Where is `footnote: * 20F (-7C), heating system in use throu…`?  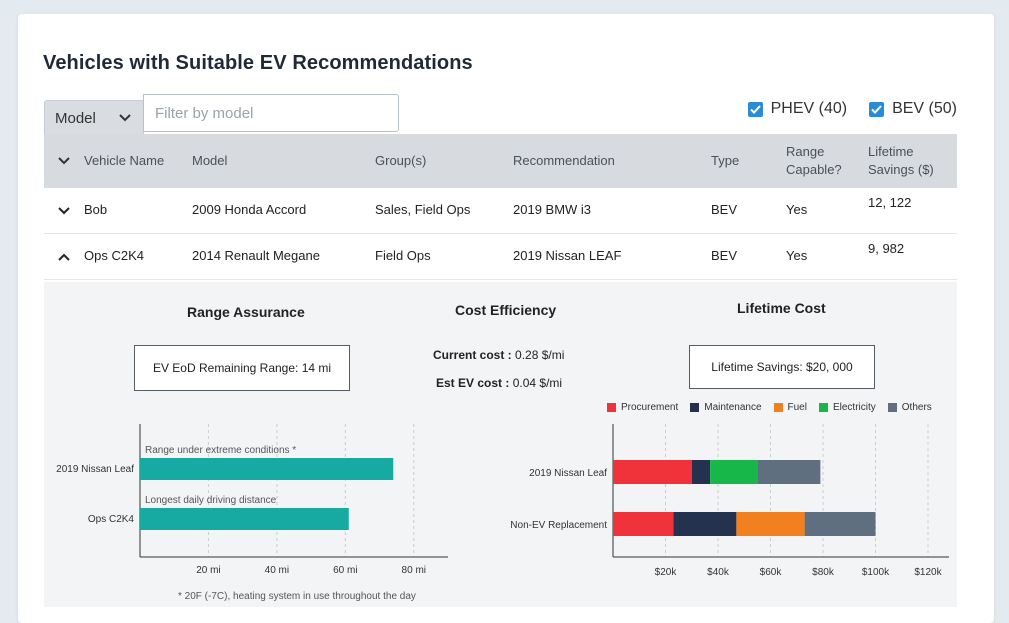 footnote: * 20F (-7C), heating system in use throu… is located at coordinates (297, 596).